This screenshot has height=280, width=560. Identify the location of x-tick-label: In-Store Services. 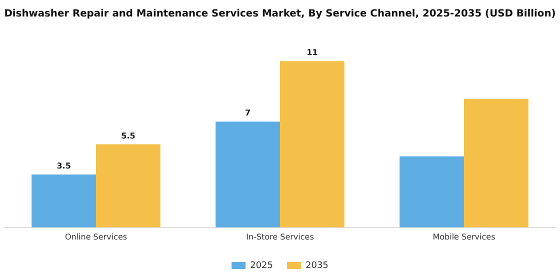
(280, 237).